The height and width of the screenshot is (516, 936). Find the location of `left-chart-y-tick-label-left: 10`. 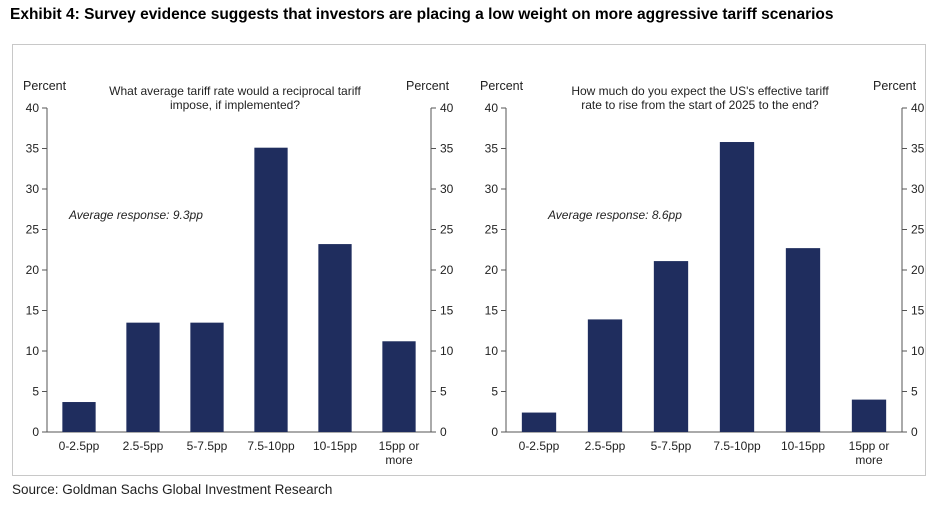

left-chart-y-tick-label-left: 10 is located at coordinates (33, 351).